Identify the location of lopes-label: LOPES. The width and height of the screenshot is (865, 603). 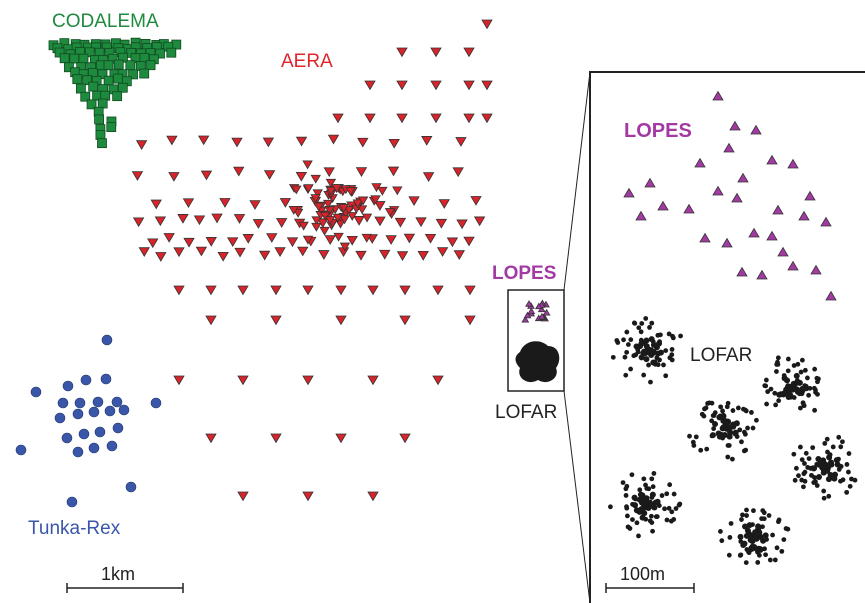
(524, 273).